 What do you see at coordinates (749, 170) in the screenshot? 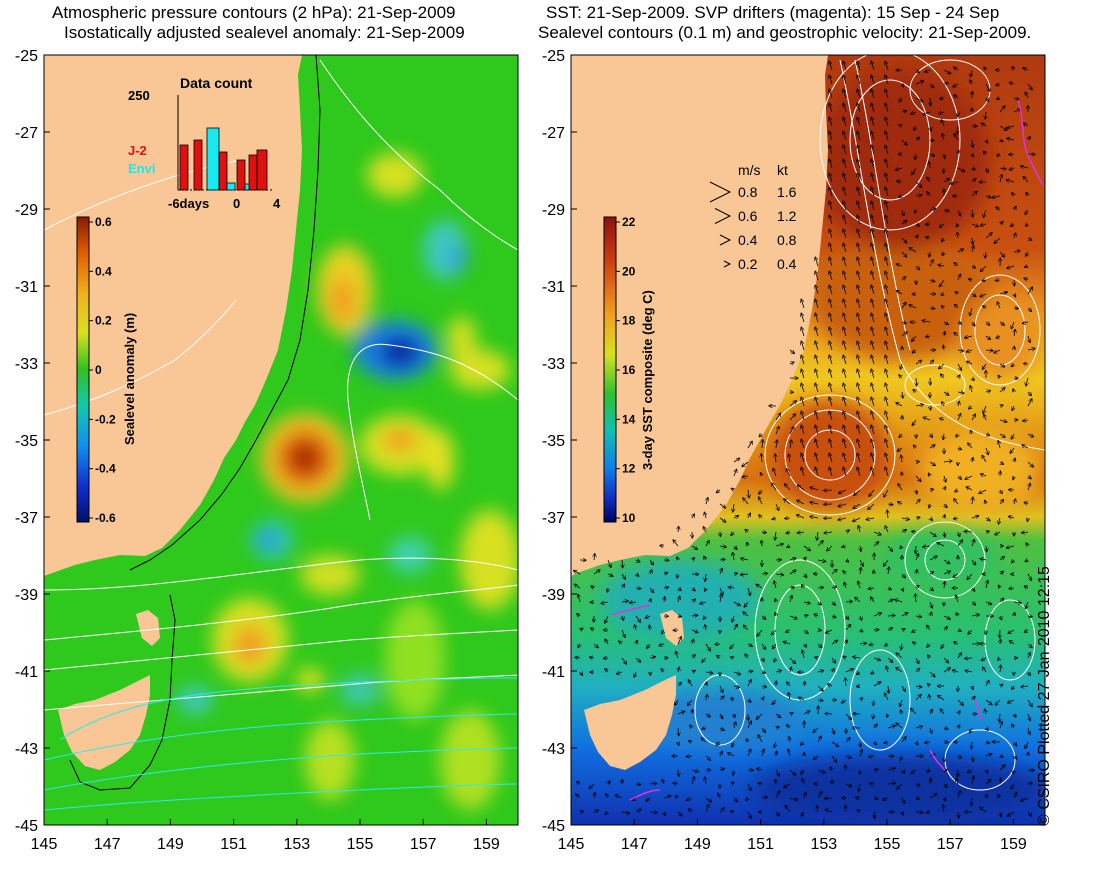
I see `velocity-legend-header-ms: m/s` at bounding box center [749, 170].